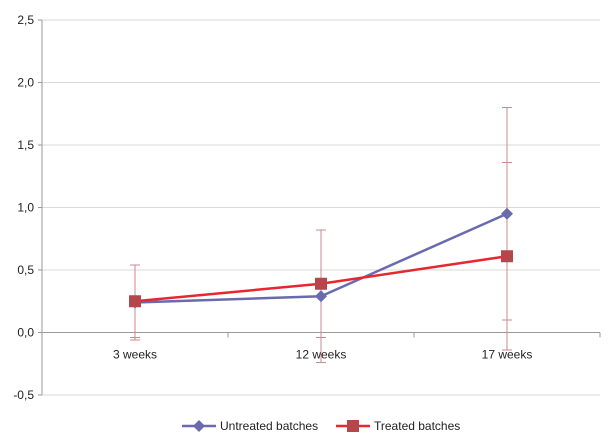  What do you see at coordinates (25, 333) in the screenshot?
I see `y-tick-label: 0,0` at bounding box center [25, 333].